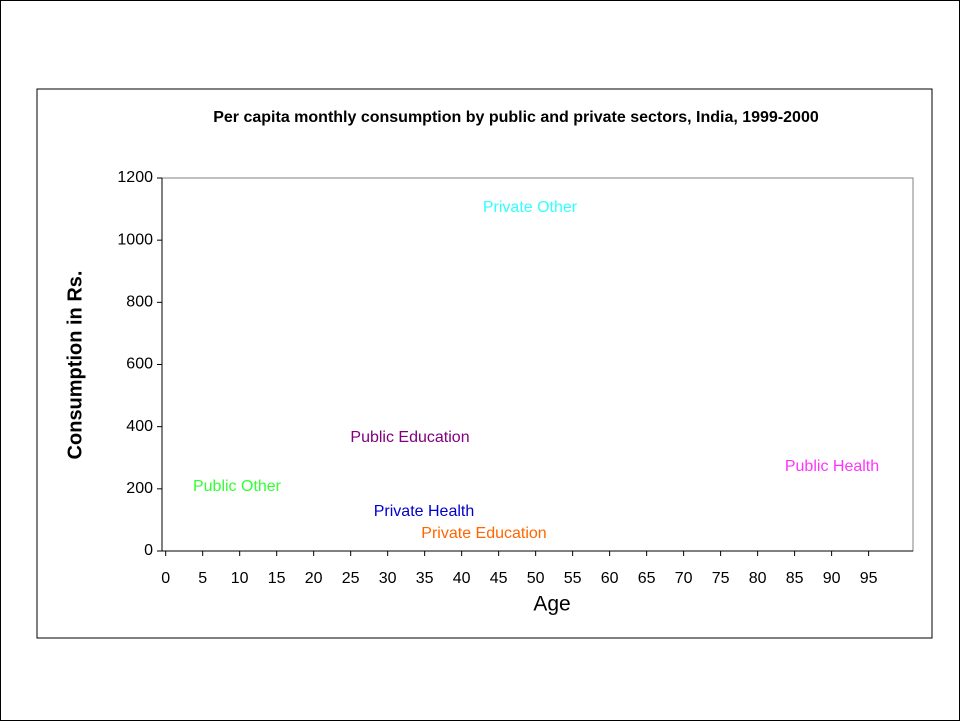 The height and width of the screenshot is (721, 960). Describe the element at coordinates (139, 488) in the screenshot. I see `y-tick-label: 200` at that location.